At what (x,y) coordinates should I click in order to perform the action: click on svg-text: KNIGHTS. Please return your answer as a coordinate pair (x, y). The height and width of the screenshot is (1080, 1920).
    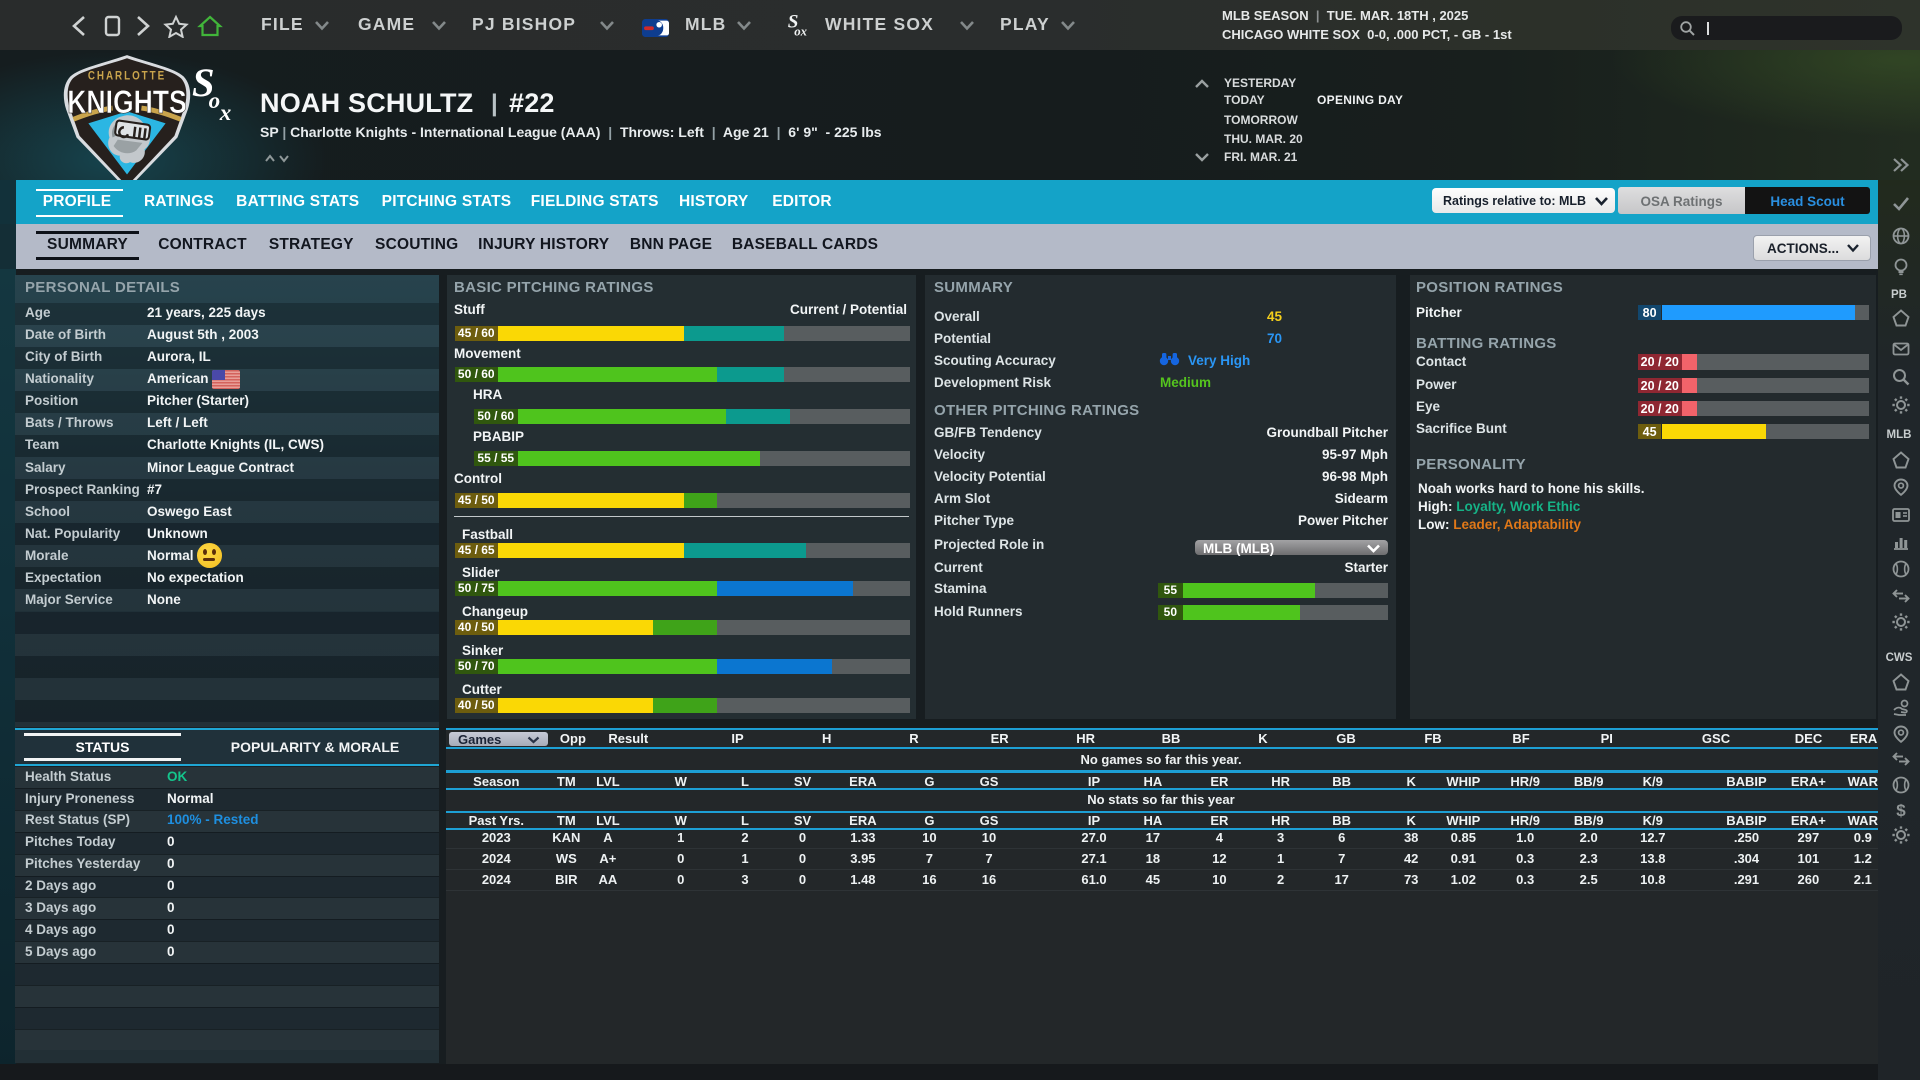
    Looking at the image, I should click on (127, 101).